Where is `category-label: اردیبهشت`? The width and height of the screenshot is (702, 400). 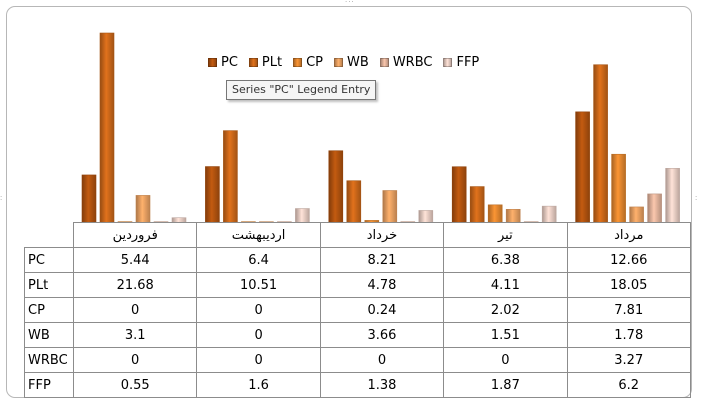 category-label: اردیبهشت is located at coordinates (258, 235).